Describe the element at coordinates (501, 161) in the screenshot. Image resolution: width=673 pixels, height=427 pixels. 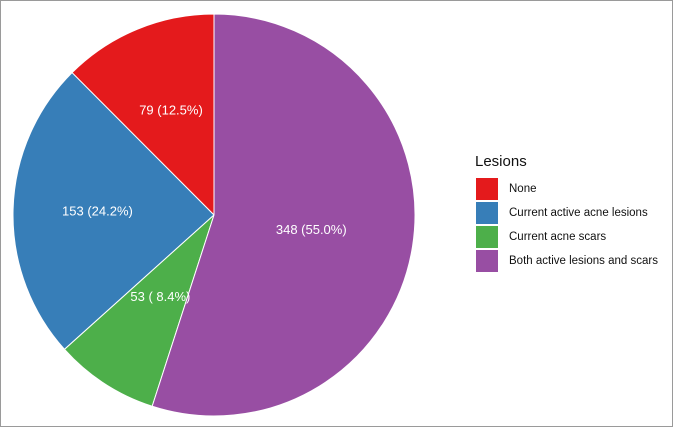
I see `legend-title: Lesions` at that location.